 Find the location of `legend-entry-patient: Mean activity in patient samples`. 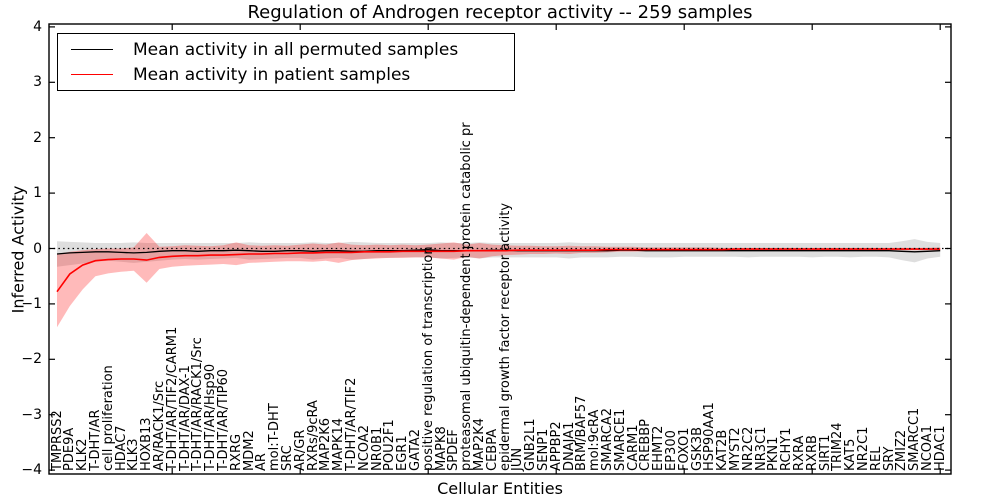

legend-entry-patient: Mean activity in patient samples is located at coordinates (286, 75).